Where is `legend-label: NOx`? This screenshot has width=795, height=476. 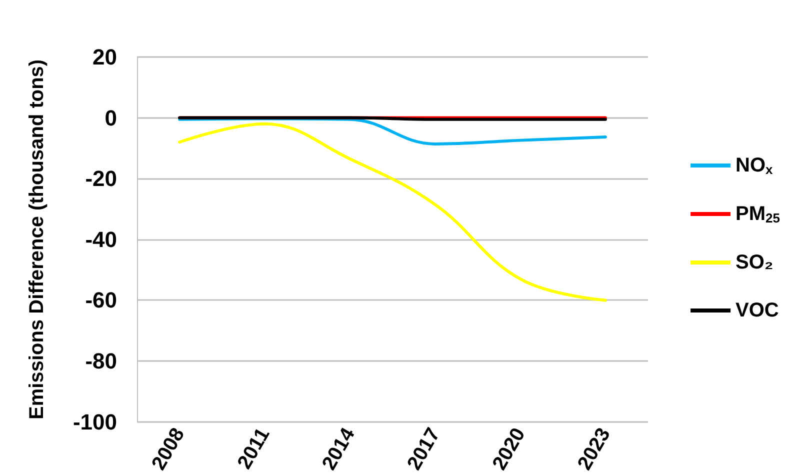
legend-label: NOx is located at coordinates (755, 165).